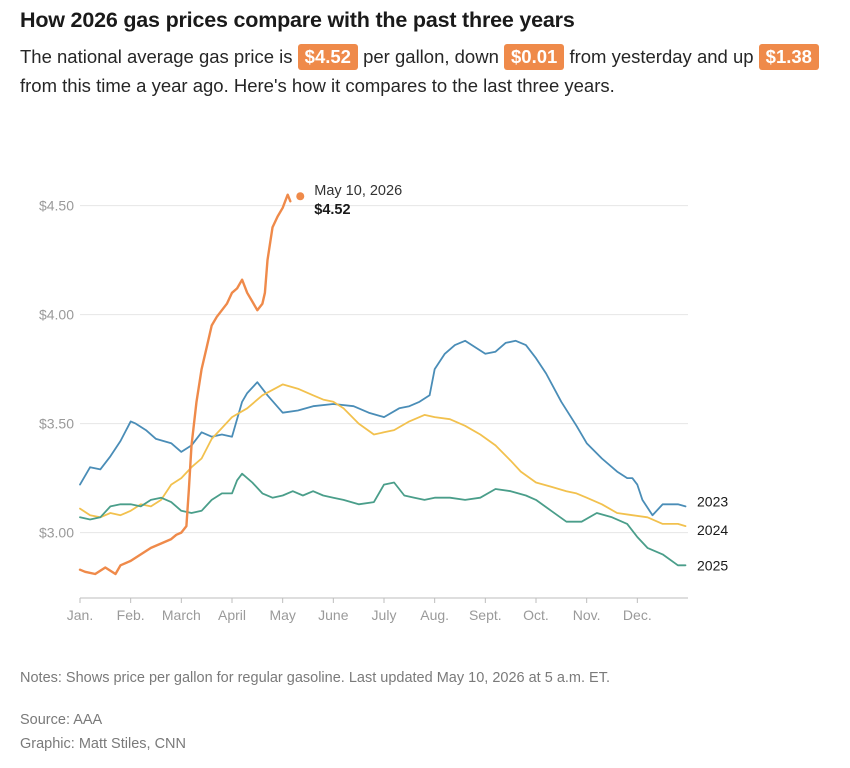 This screenshot has height=768, width=850. I want to click on y-tick-label: $3.00, so click(56, 533).